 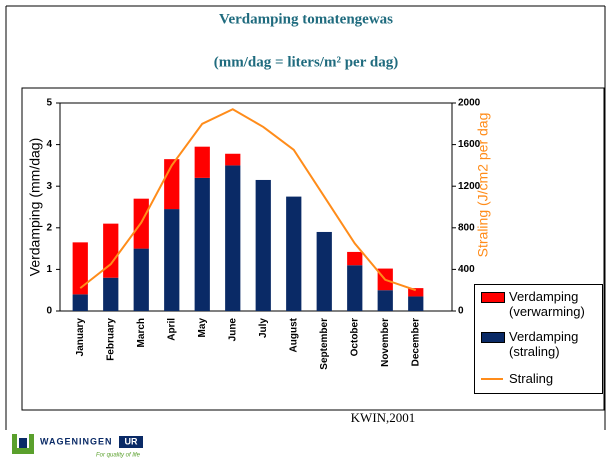 I want to click on y-tick-label: 4, so click(x=49, y=144).